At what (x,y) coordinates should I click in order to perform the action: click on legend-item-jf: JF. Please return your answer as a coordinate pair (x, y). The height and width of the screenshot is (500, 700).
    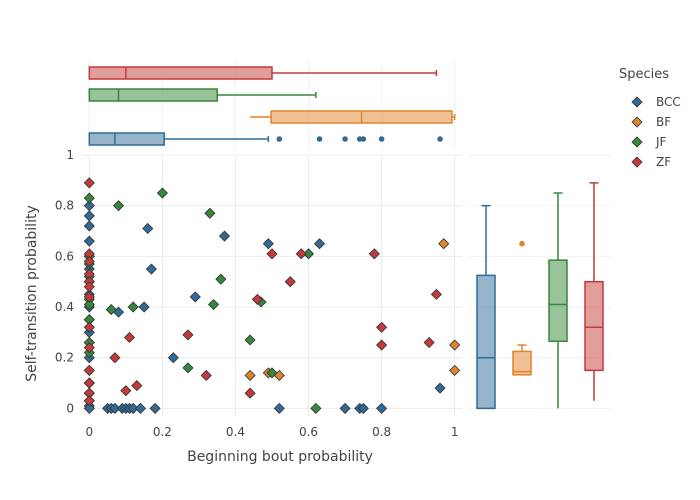
    Looking at the image, I should click on (649, 142).